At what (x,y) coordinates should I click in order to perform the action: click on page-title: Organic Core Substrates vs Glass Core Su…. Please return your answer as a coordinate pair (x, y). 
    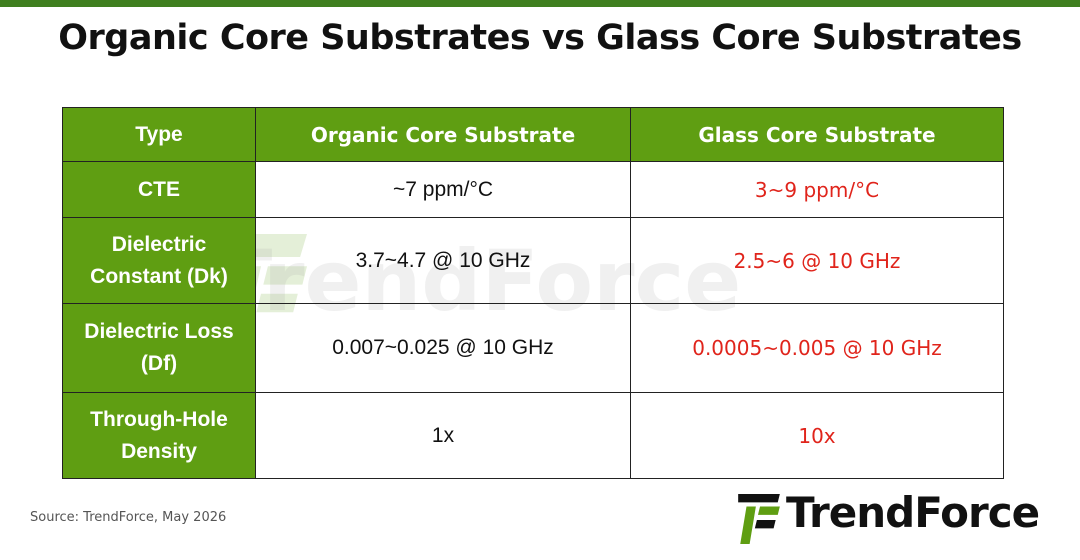
    Looking at the image, I should click on (540, 38).